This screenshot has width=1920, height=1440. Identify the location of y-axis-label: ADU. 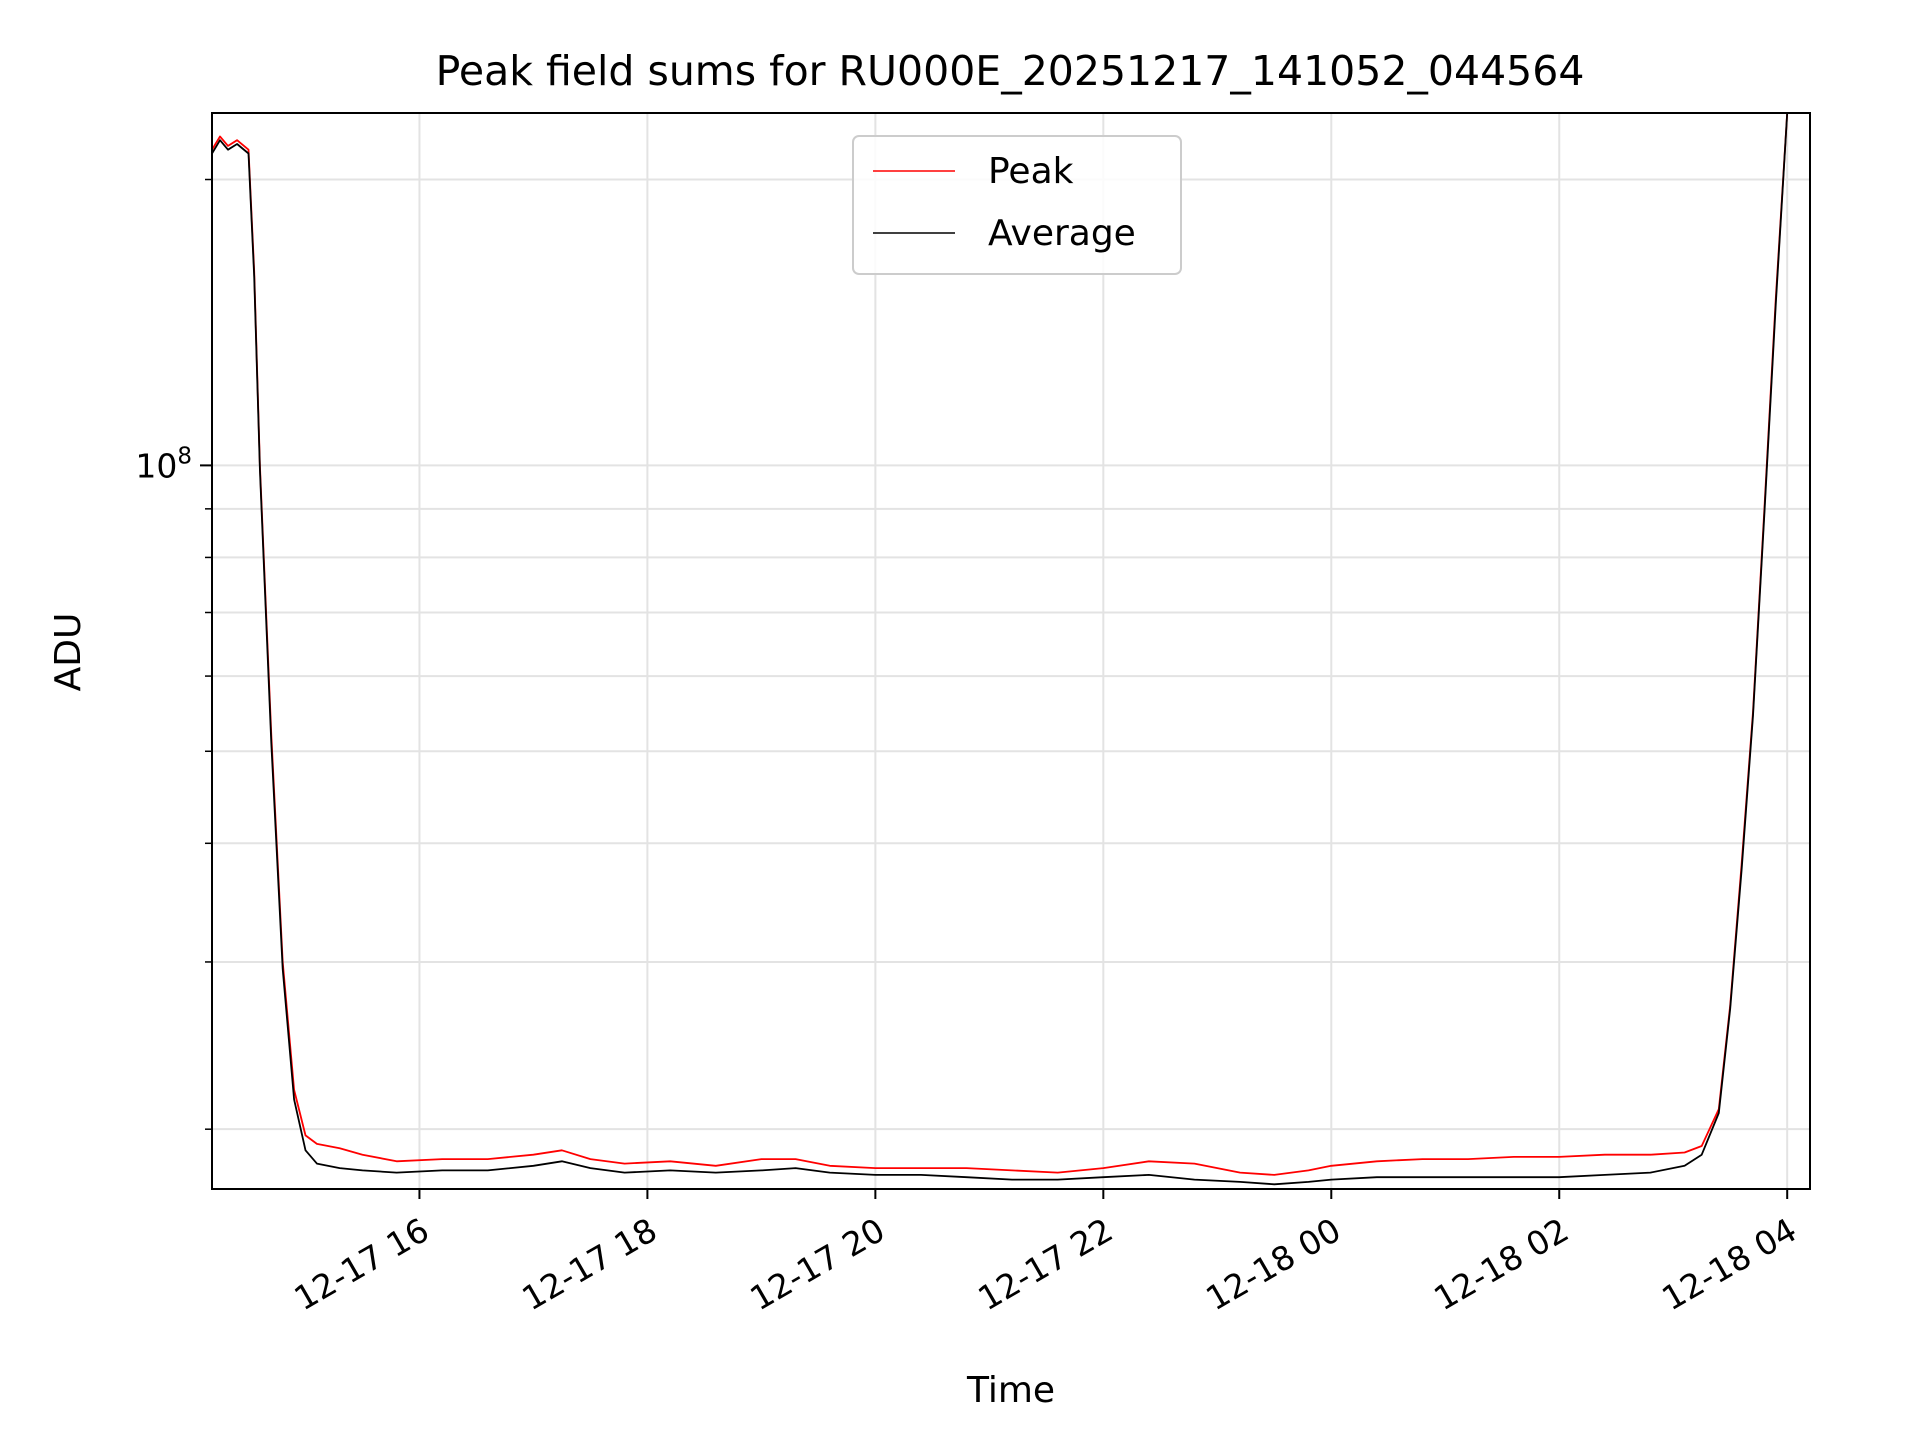
(68, 652).